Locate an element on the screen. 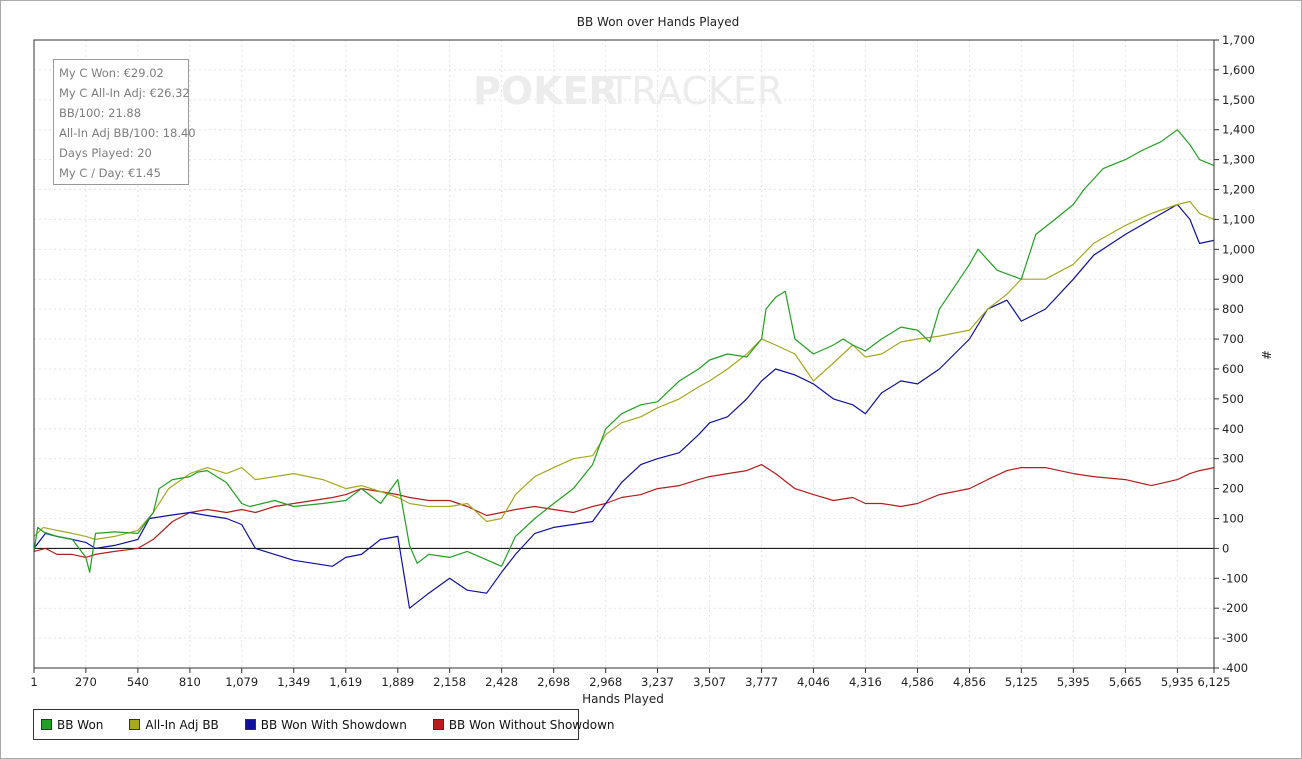 This screenshot has width=1302, height=759. y-tick-label: 1,600 is located at coordinates (1238, 70).